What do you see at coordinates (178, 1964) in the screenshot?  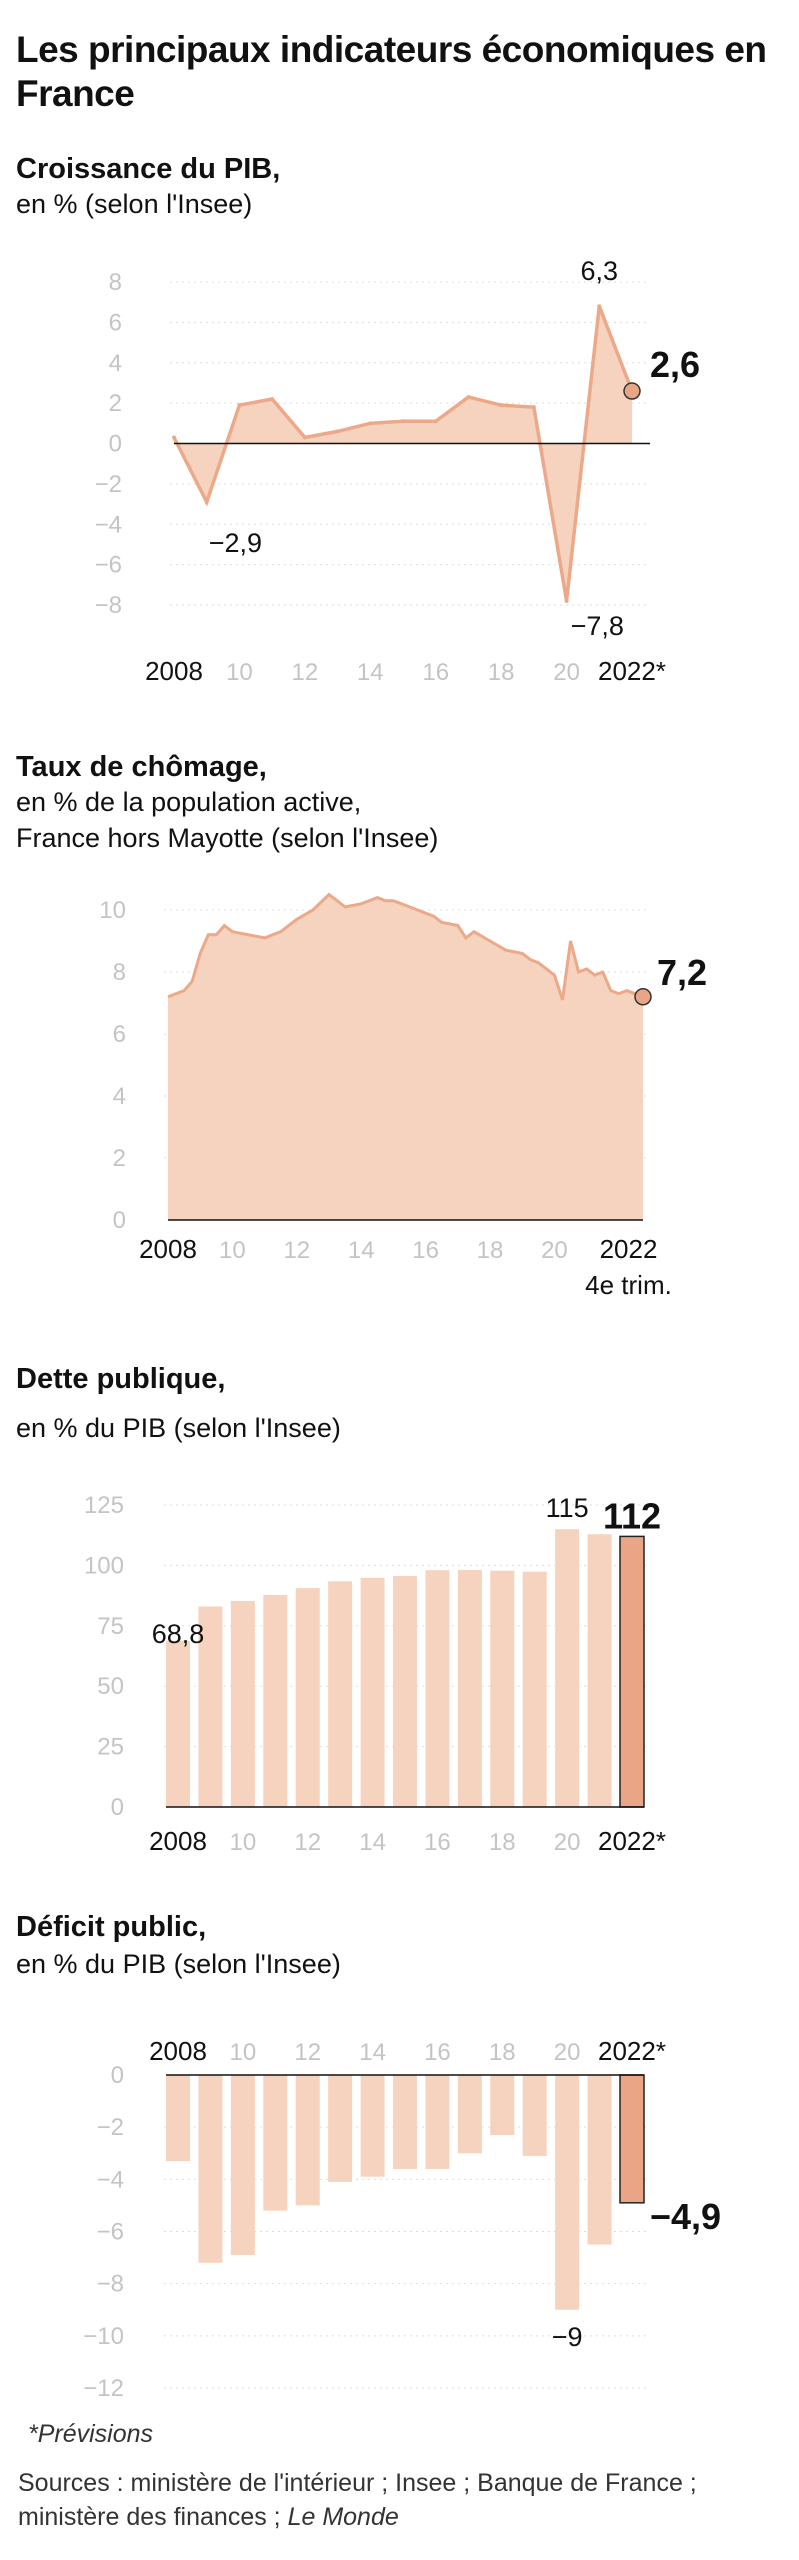 I see `deficit-subtitle: en % du PIB (selon l'Insee)` at bounding box center [178, 1964].